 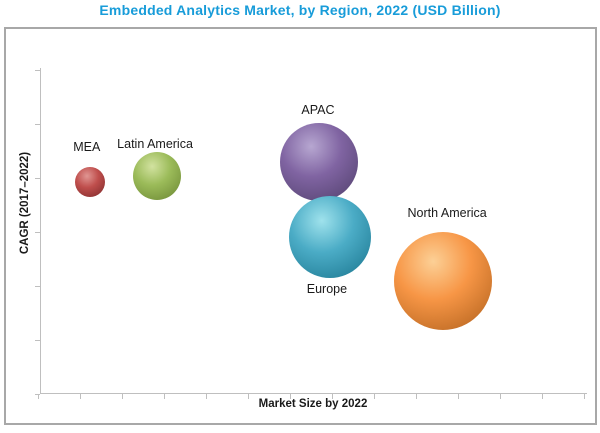 I want to click on bubble-label-europe: Europe, so click(x=327, y=289).